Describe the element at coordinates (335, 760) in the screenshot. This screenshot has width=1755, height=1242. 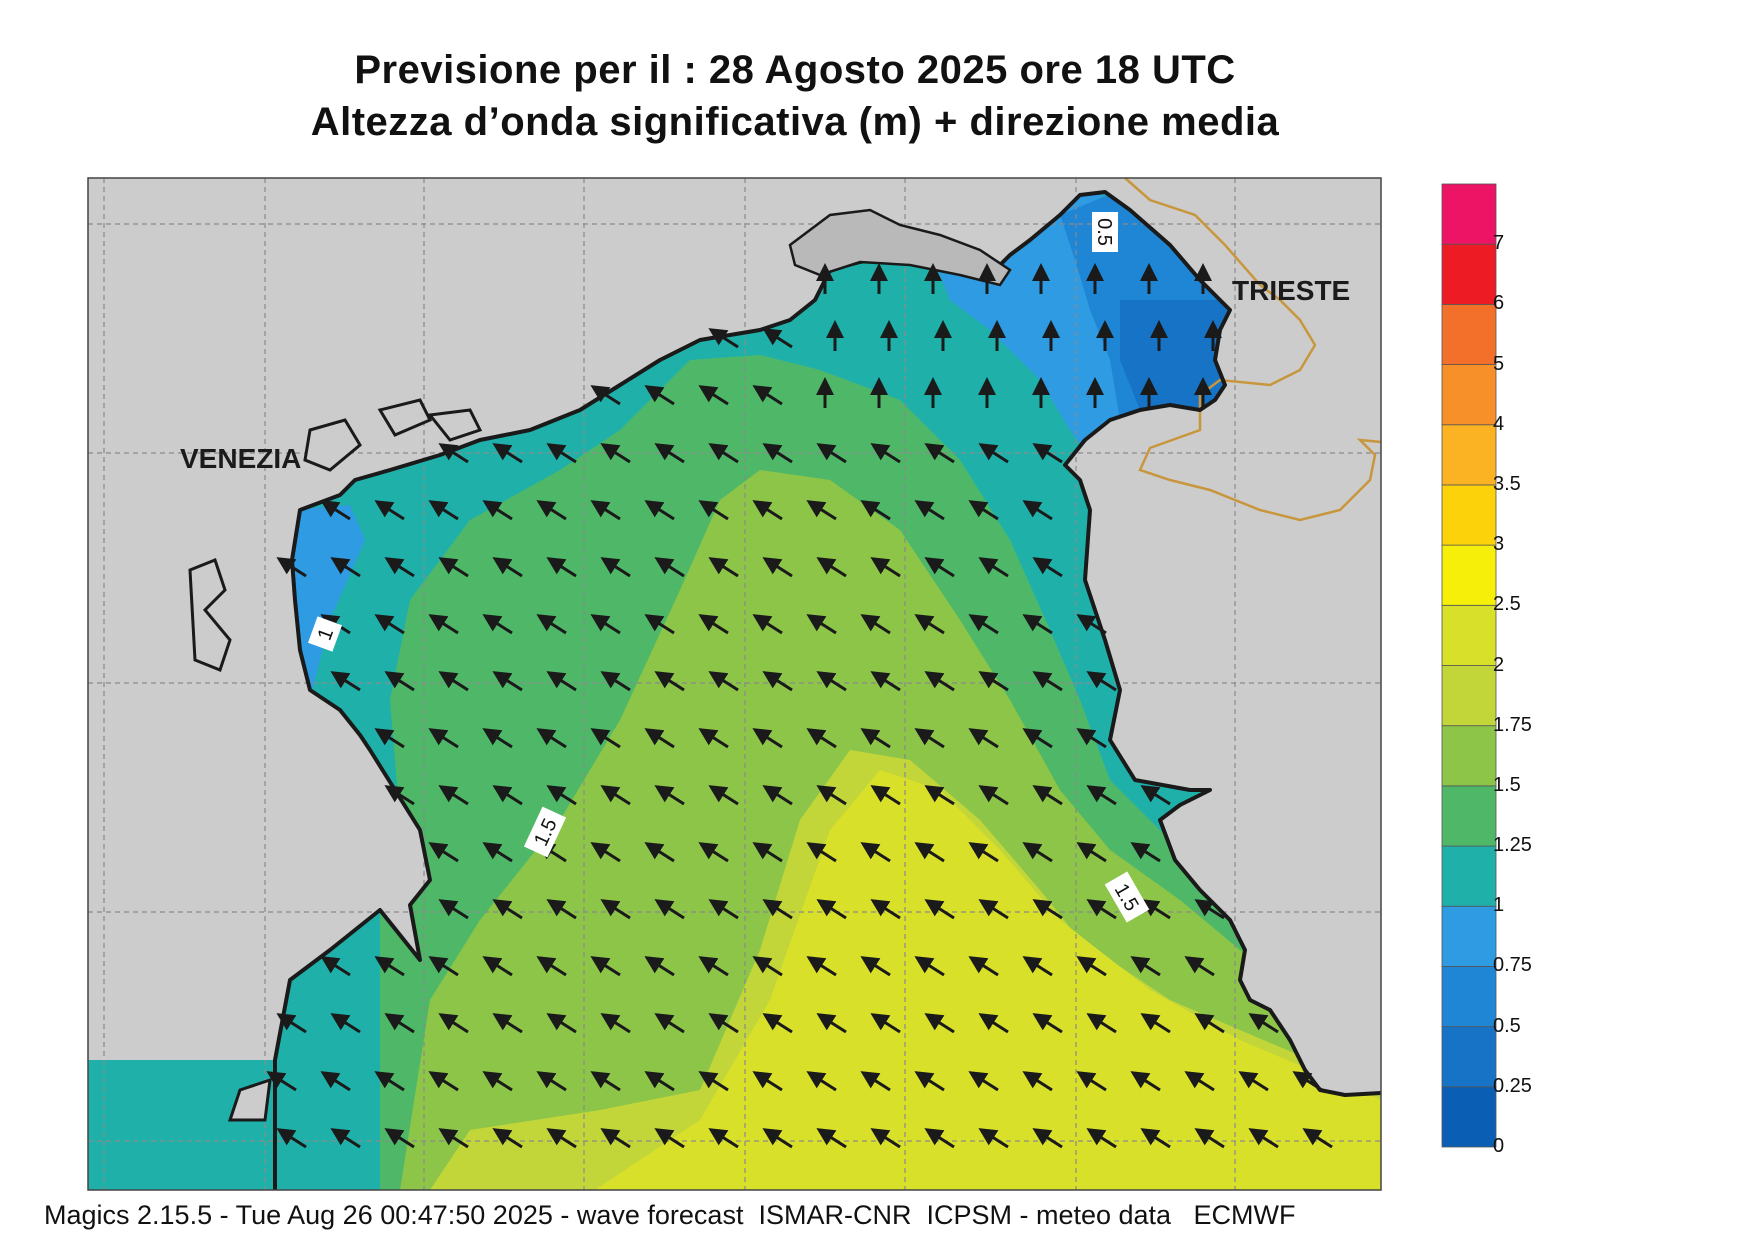
I see `lagoon-islands` at that location.